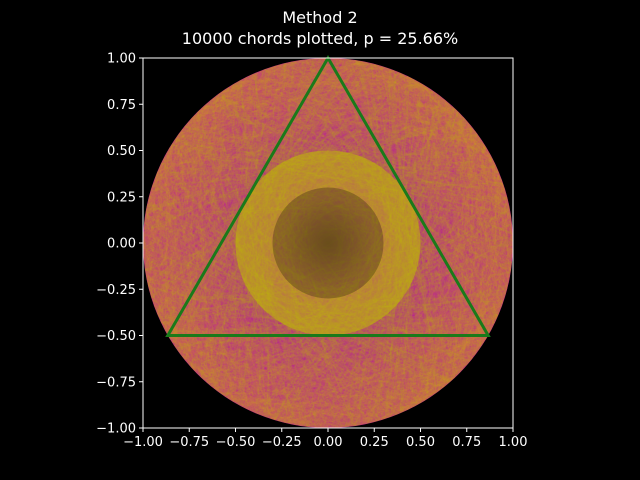 The height and width of the screenshot is (480, 640). Describe the element at coordinates (121, 151) in the screenshot. I see `y-tick-label: 0.50` at that location.